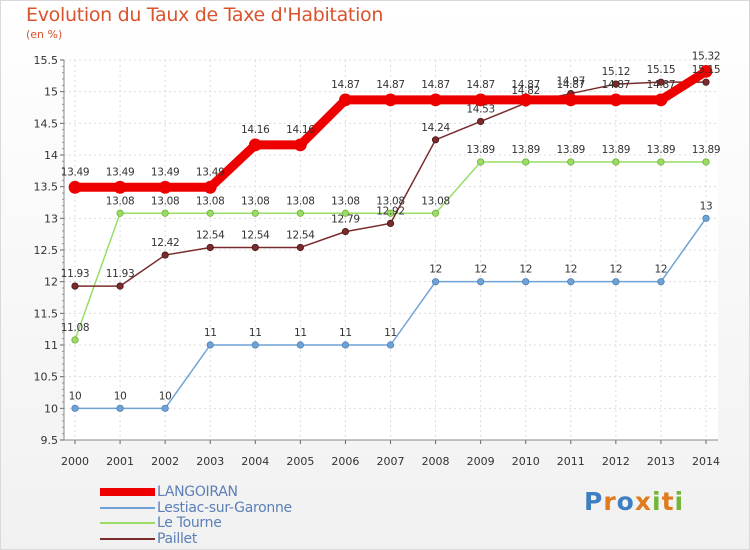 Image resolution: width=750 pixels, height=550 pixels. Describe the element at coordinates (46, 187) in the screenshot. I see `y-tick-label: 13.5` at that location.